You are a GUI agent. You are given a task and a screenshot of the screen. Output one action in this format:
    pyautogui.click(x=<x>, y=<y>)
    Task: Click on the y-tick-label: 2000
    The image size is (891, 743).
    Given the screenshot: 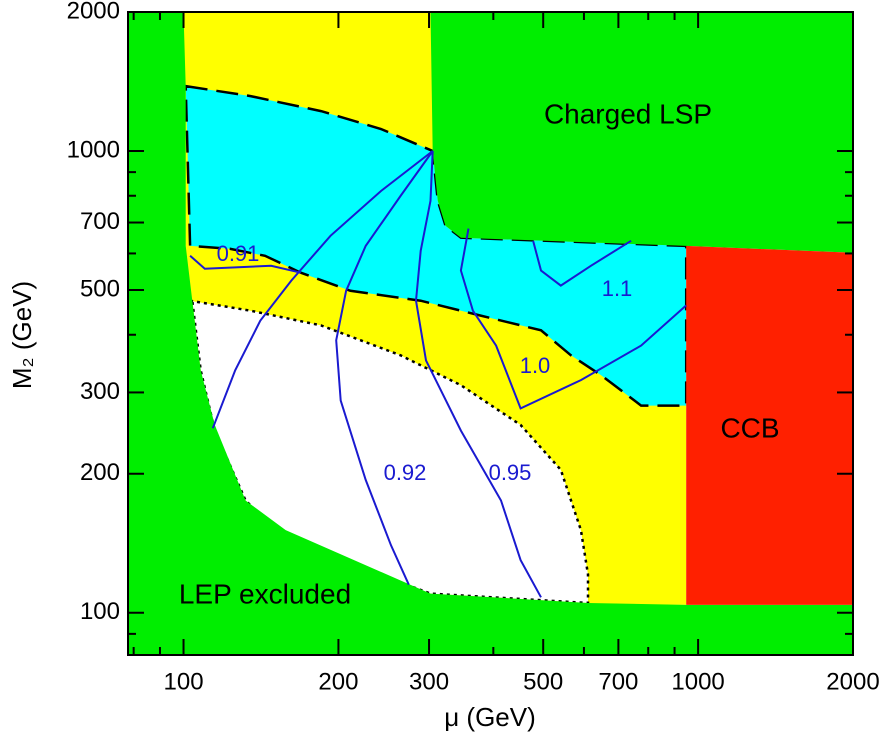 What is the action you would take?
    pyautogui.click(x=93, y=12)
    